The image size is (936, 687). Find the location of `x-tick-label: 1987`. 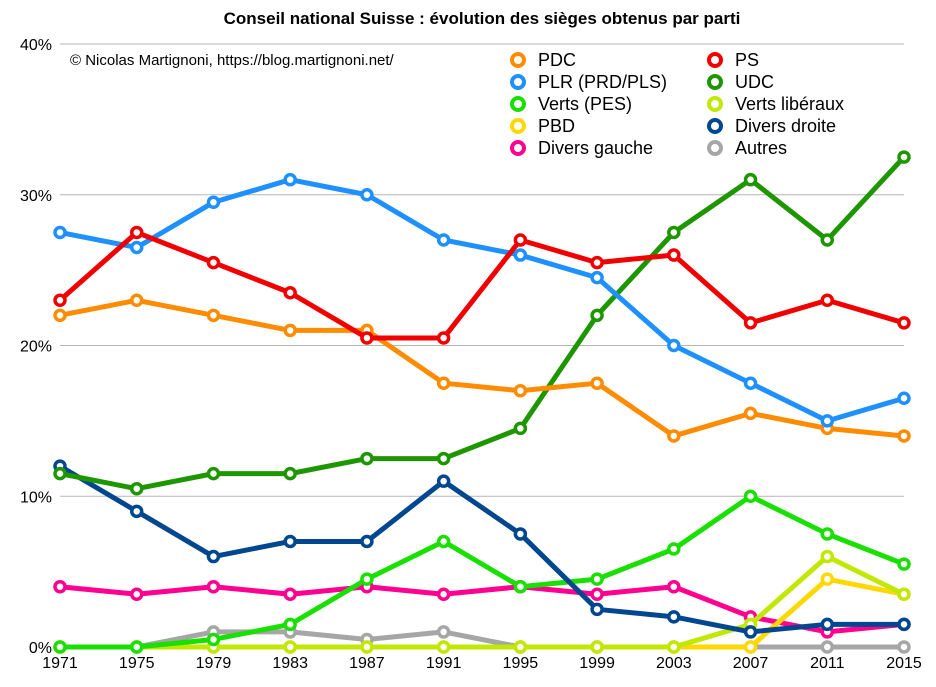

x-tick-label: 1987 is located at coordinates (367, 663).